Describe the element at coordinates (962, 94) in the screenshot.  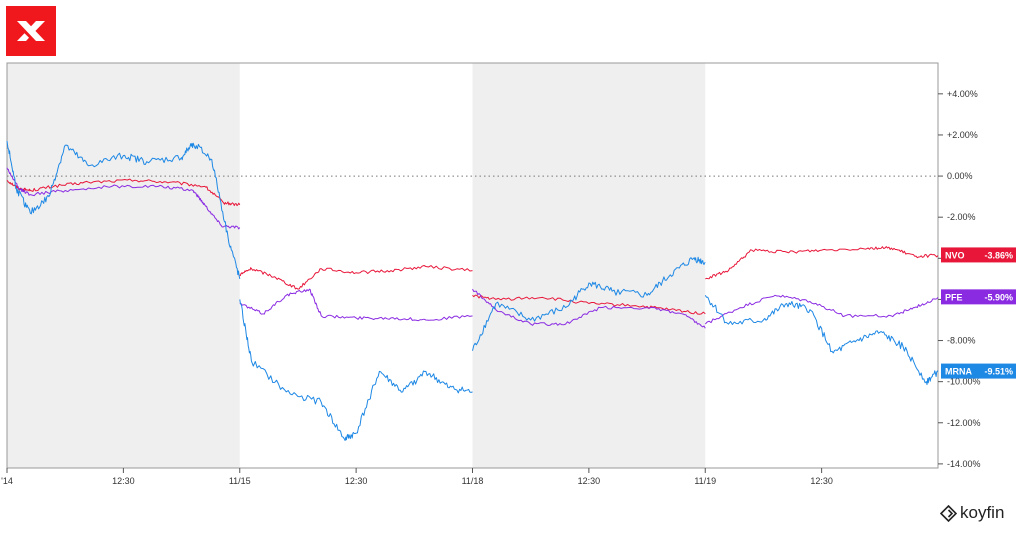
I see `y-tick-label: +4.00%` at that location.